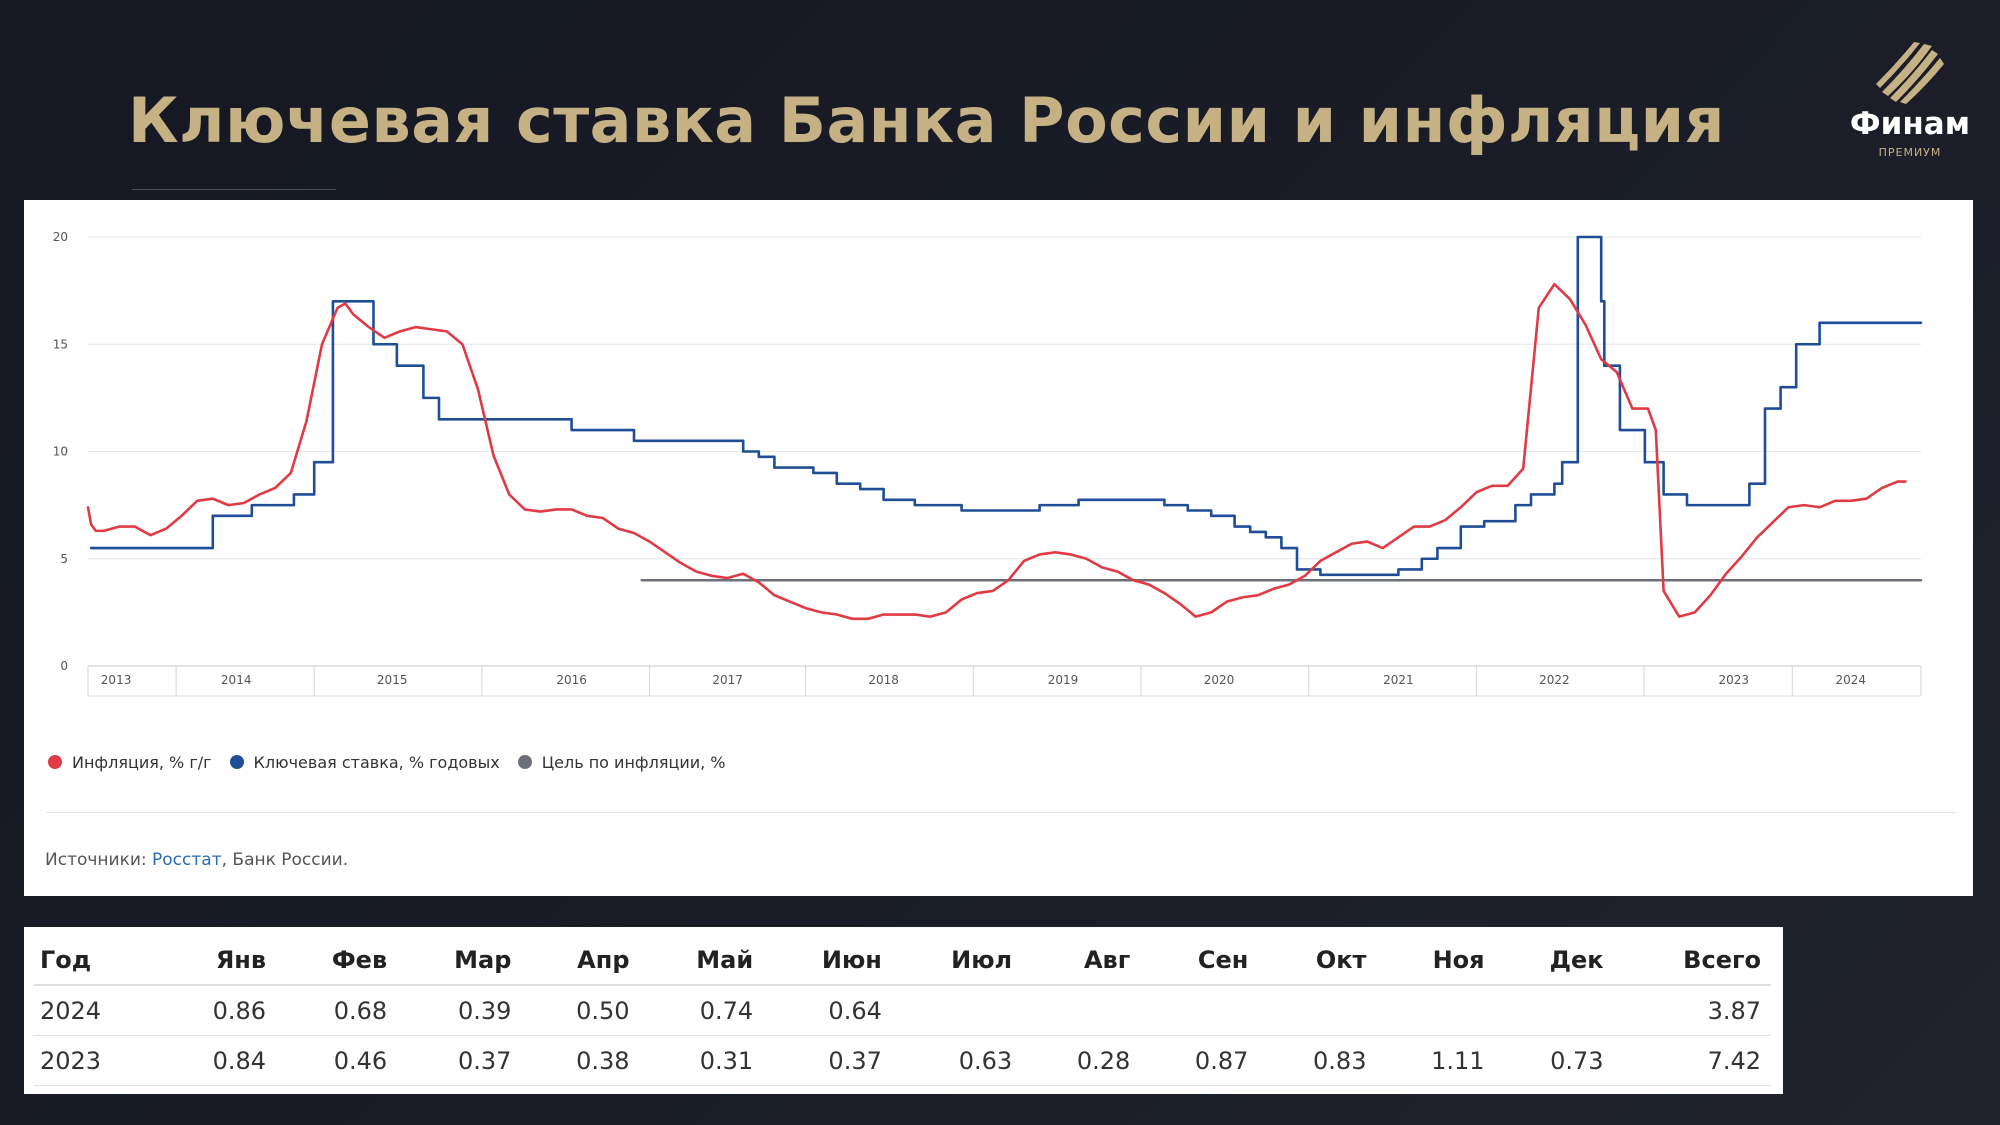 This screenshot has height=1125, width=2000. What do you see at coordinates (64, 559) in the screenshot?
I see `y-tick-label: 5` at bounding box center [64, 559].